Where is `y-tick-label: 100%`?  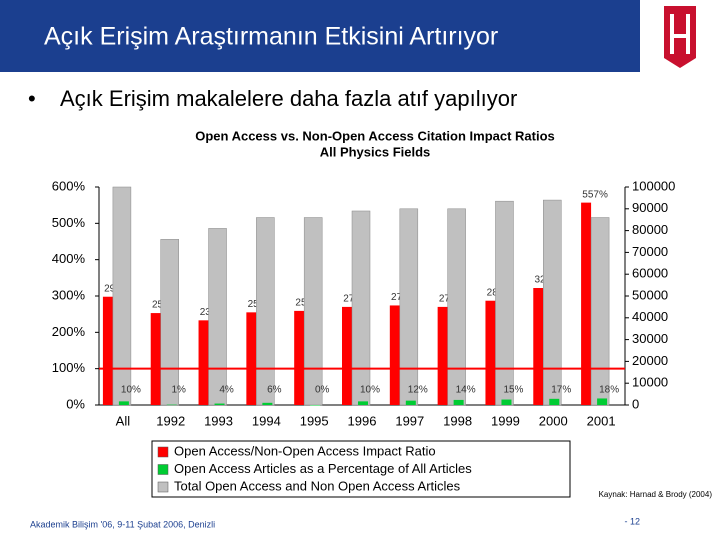
y-tick-label: 100% is located at coordinates (69, 367).